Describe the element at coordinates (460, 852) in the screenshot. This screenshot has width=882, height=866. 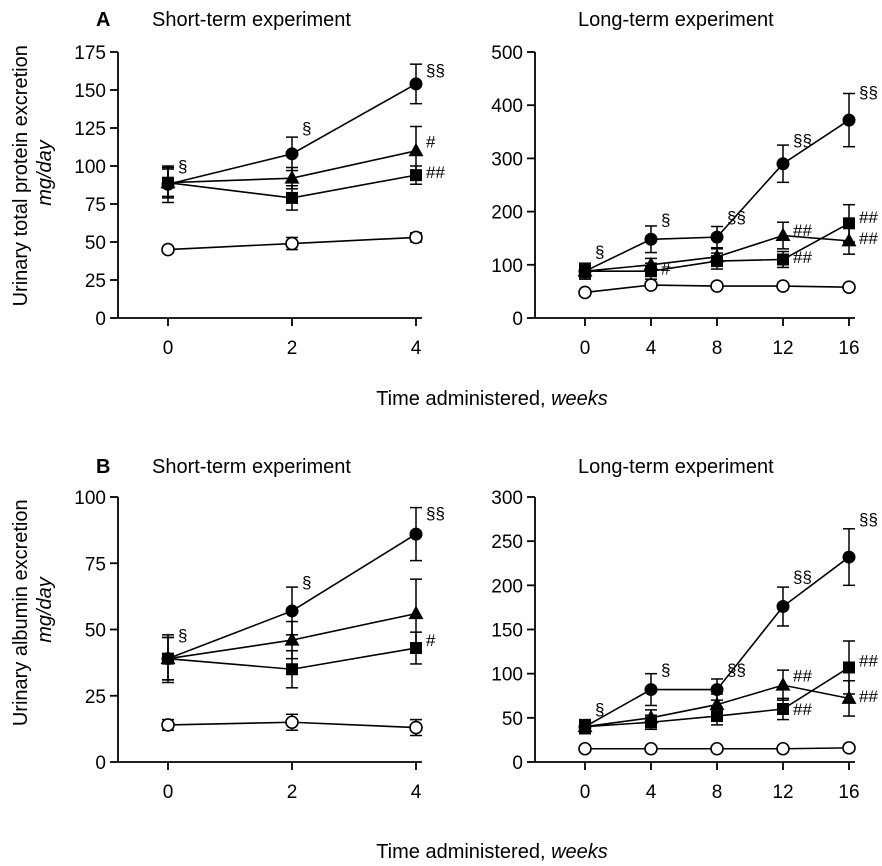
I see `x-axis-title-b-main: Time administered,` at that location.